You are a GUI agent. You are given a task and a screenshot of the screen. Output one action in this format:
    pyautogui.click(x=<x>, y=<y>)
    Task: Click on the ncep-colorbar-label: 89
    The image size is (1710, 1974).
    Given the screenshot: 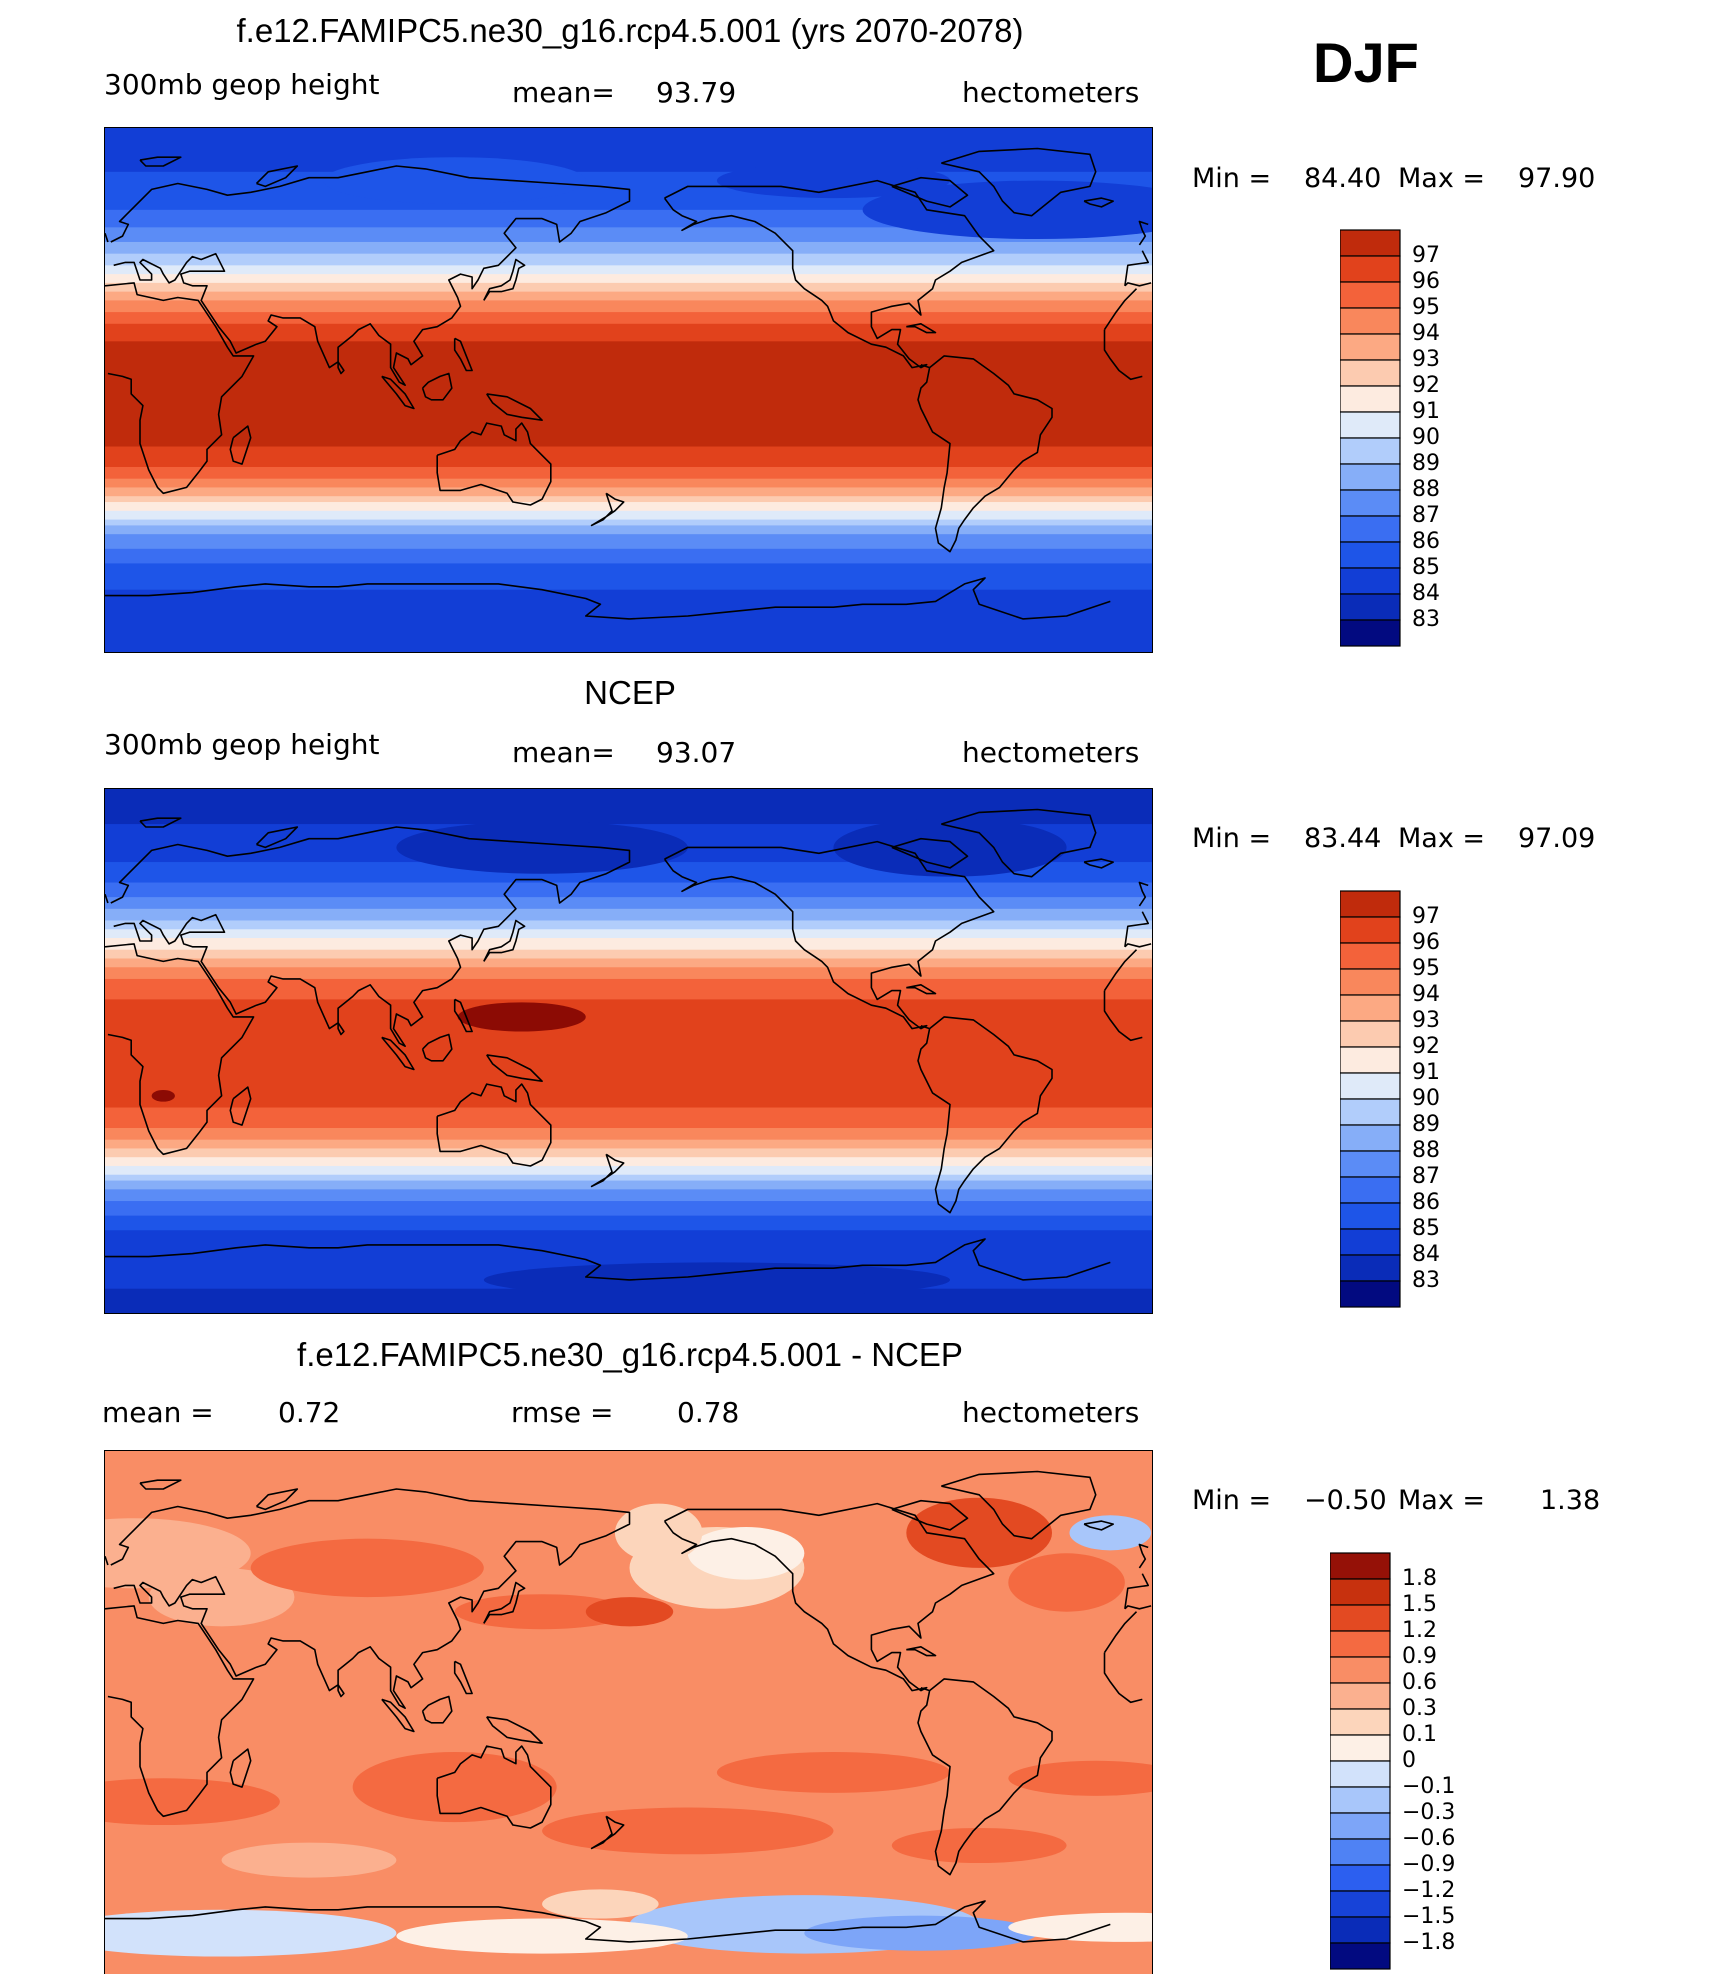 What is the action you would take?
    pyautogui.click(x=1426, y=1124)
    